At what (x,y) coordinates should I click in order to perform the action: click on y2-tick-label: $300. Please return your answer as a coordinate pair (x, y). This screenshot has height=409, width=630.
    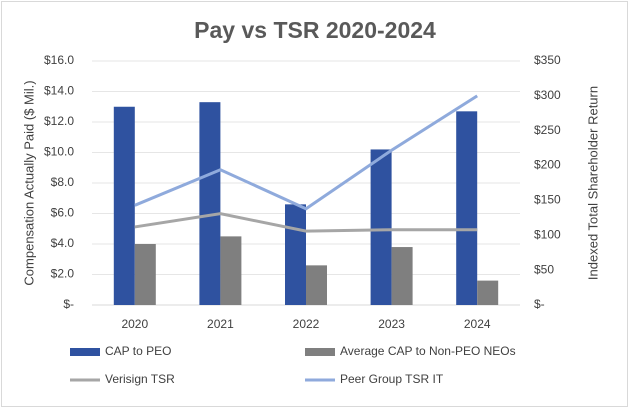
    Looking at the image, I should click on (547, 95).